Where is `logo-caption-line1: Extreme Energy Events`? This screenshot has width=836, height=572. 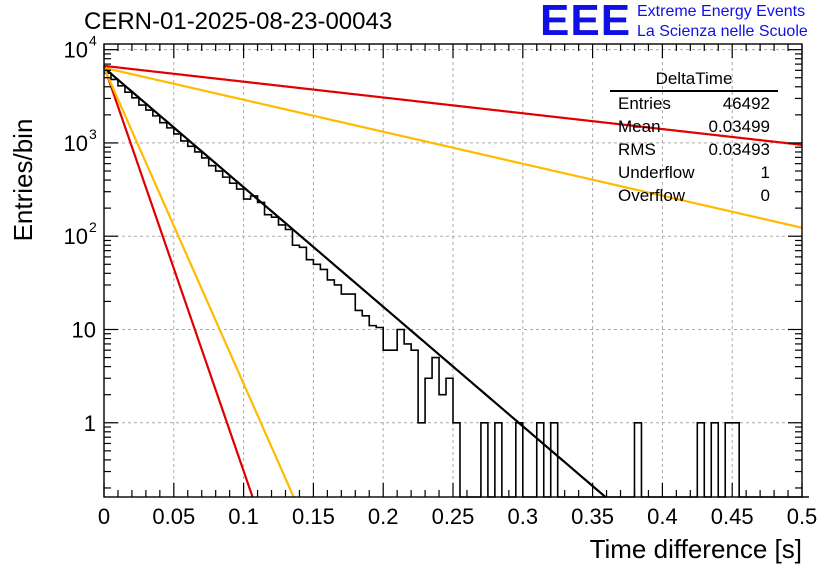
logo-caption-line1: Extreme Energy Events is located at coordinates (721, 11).